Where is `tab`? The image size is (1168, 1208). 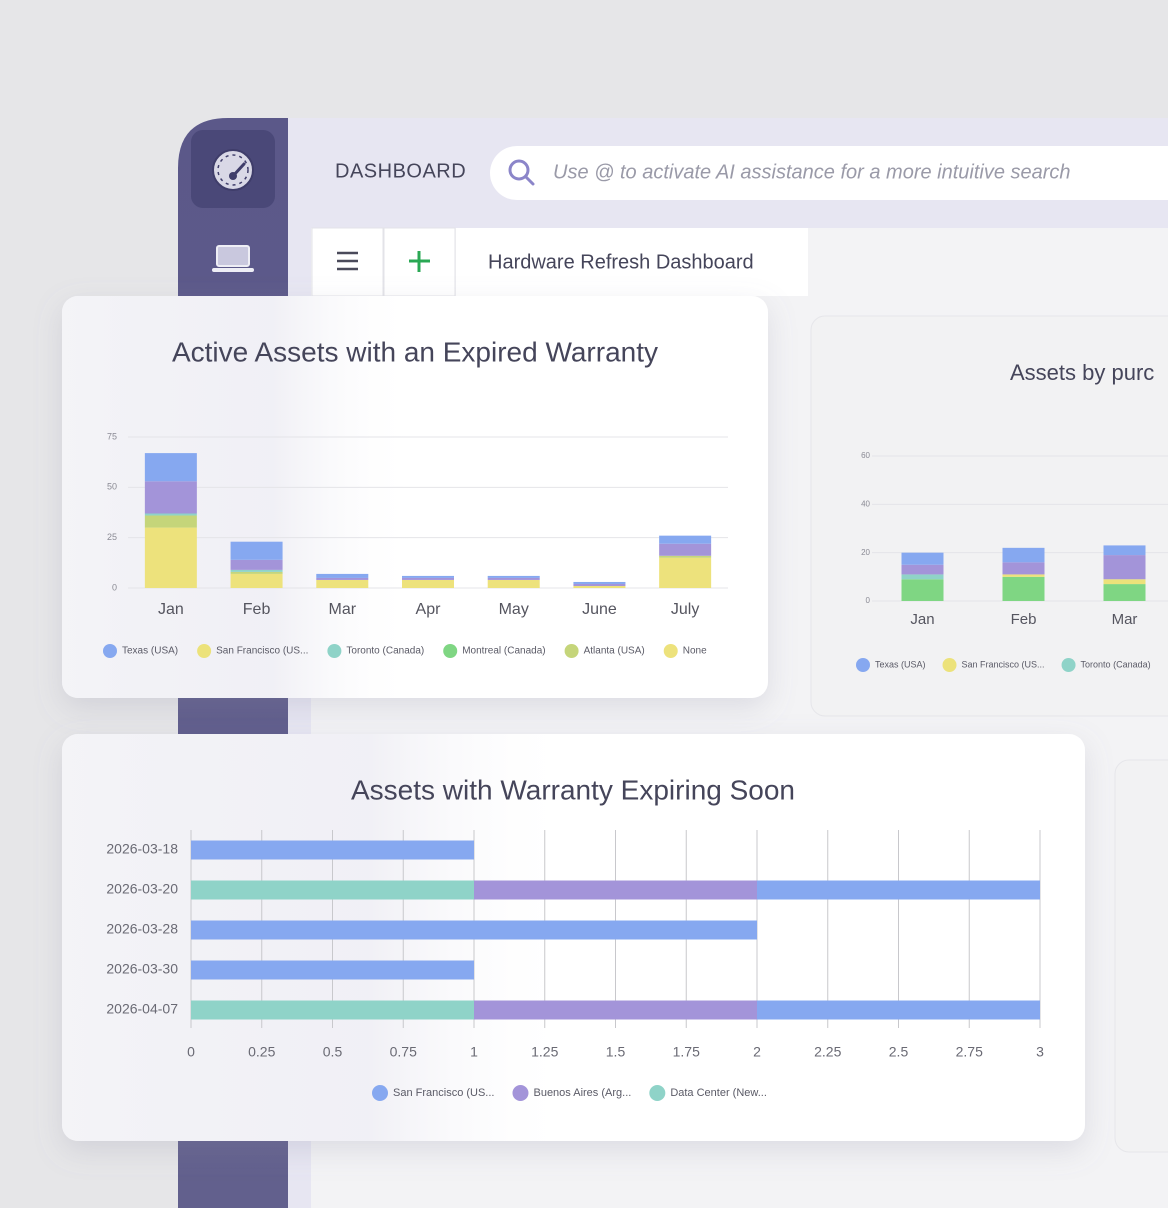
tab is located at coordinates (632, 262).